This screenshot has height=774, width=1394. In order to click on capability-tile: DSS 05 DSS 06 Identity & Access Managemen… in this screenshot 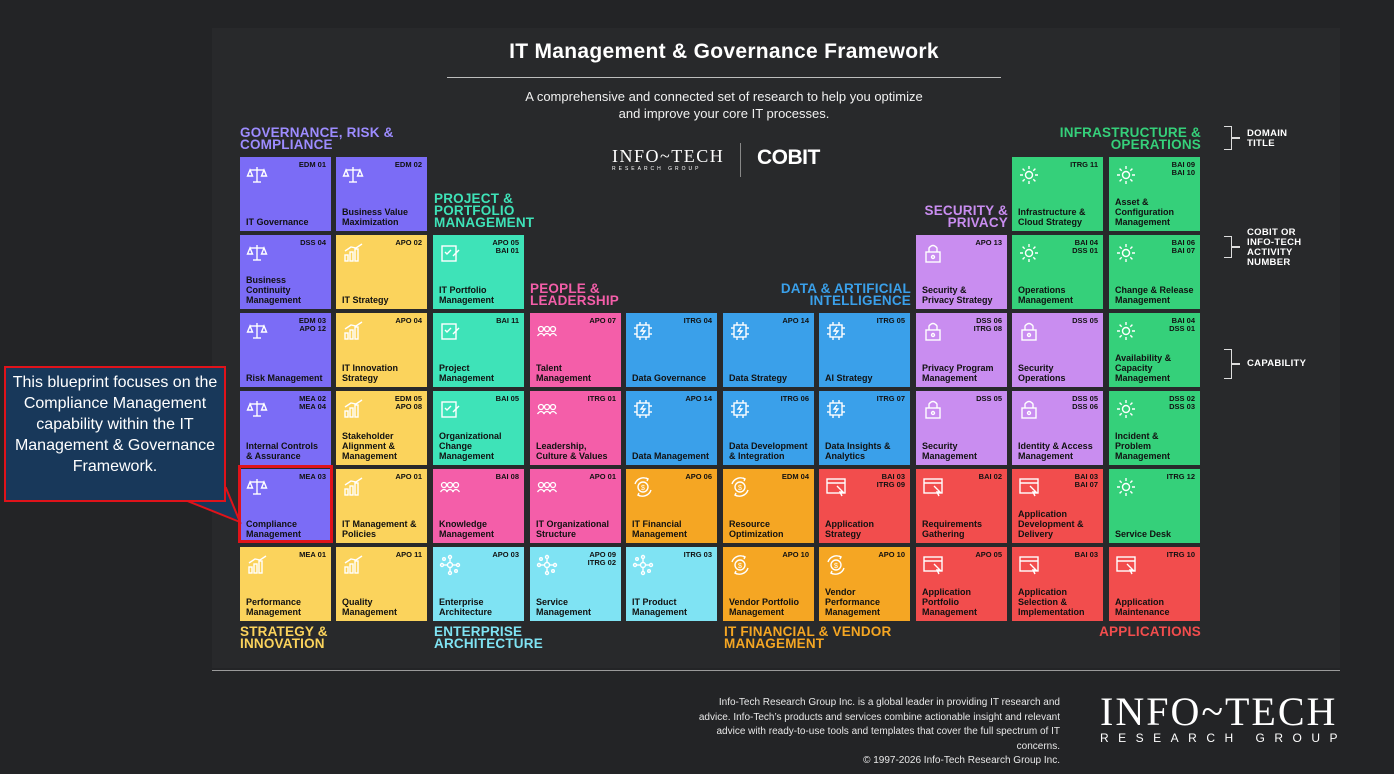, I will do `click(1057, 428)`.